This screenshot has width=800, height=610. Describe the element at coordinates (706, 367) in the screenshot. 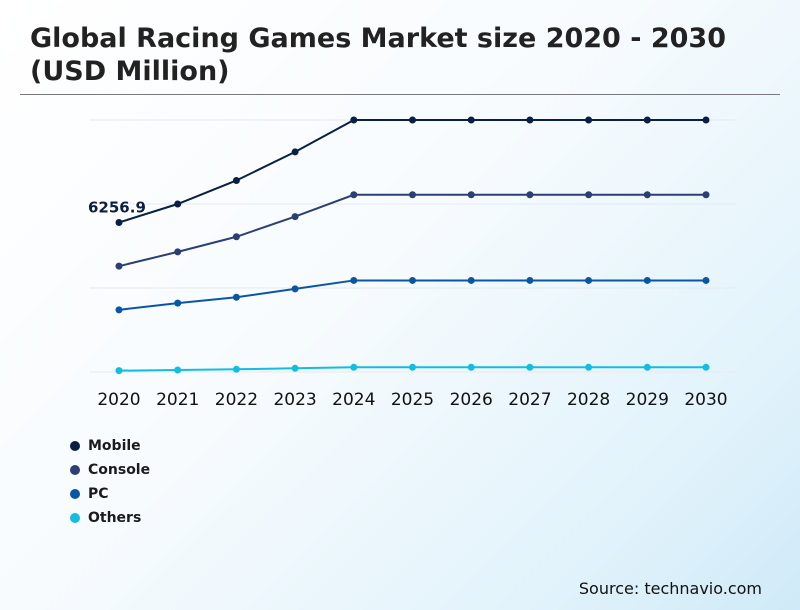

I see `data-point-others-2030` at that location.